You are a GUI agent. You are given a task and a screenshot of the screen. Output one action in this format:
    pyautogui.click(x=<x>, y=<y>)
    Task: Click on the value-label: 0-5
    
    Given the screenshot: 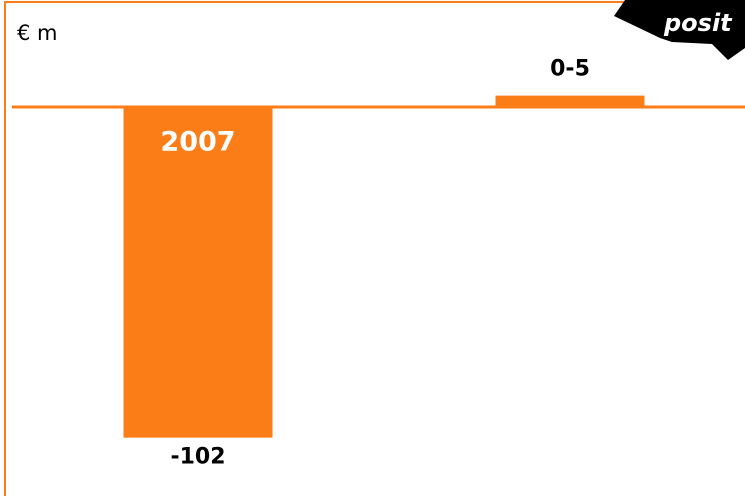 What is the action you would take?
    pyautogui.click(x=570, y=69)
    